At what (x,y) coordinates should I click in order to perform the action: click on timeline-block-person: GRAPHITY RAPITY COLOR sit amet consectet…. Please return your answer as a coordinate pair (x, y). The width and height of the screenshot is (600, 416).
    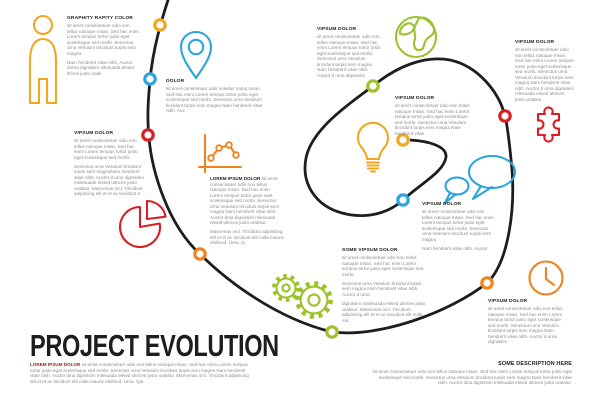
    Looking at the image, I should click on (103, 48).